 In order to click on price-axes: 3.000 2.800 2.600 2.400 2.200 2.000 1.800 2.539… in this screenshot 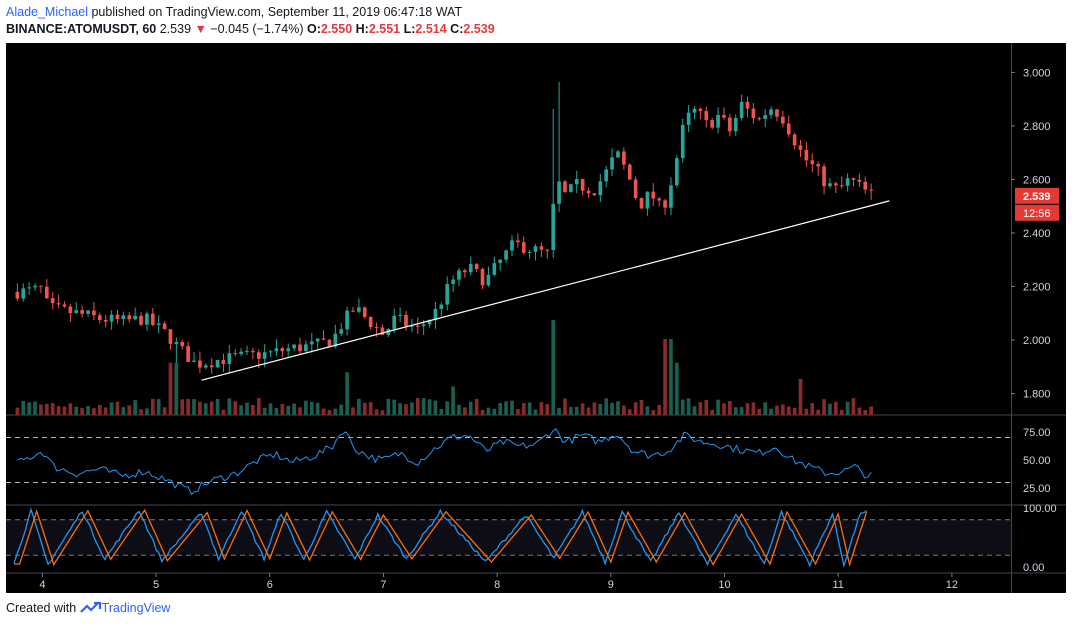, I will do `click(1035, 318)`.